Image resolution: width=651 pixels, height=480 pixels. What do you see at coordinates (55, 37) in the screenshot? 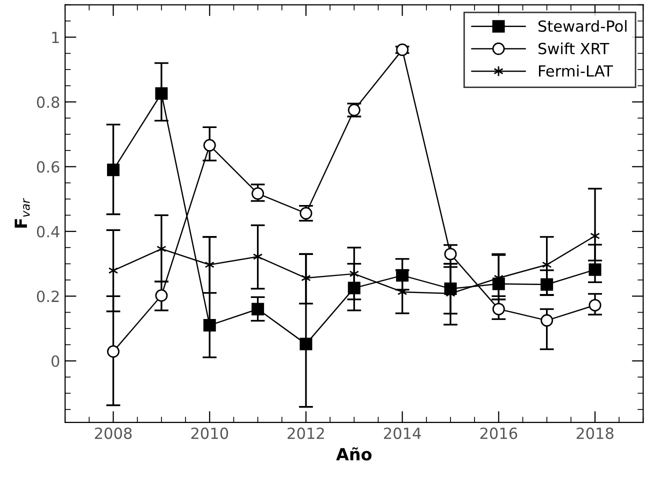
I see `y-tick-label: 1` at bounding box center [55, 37].